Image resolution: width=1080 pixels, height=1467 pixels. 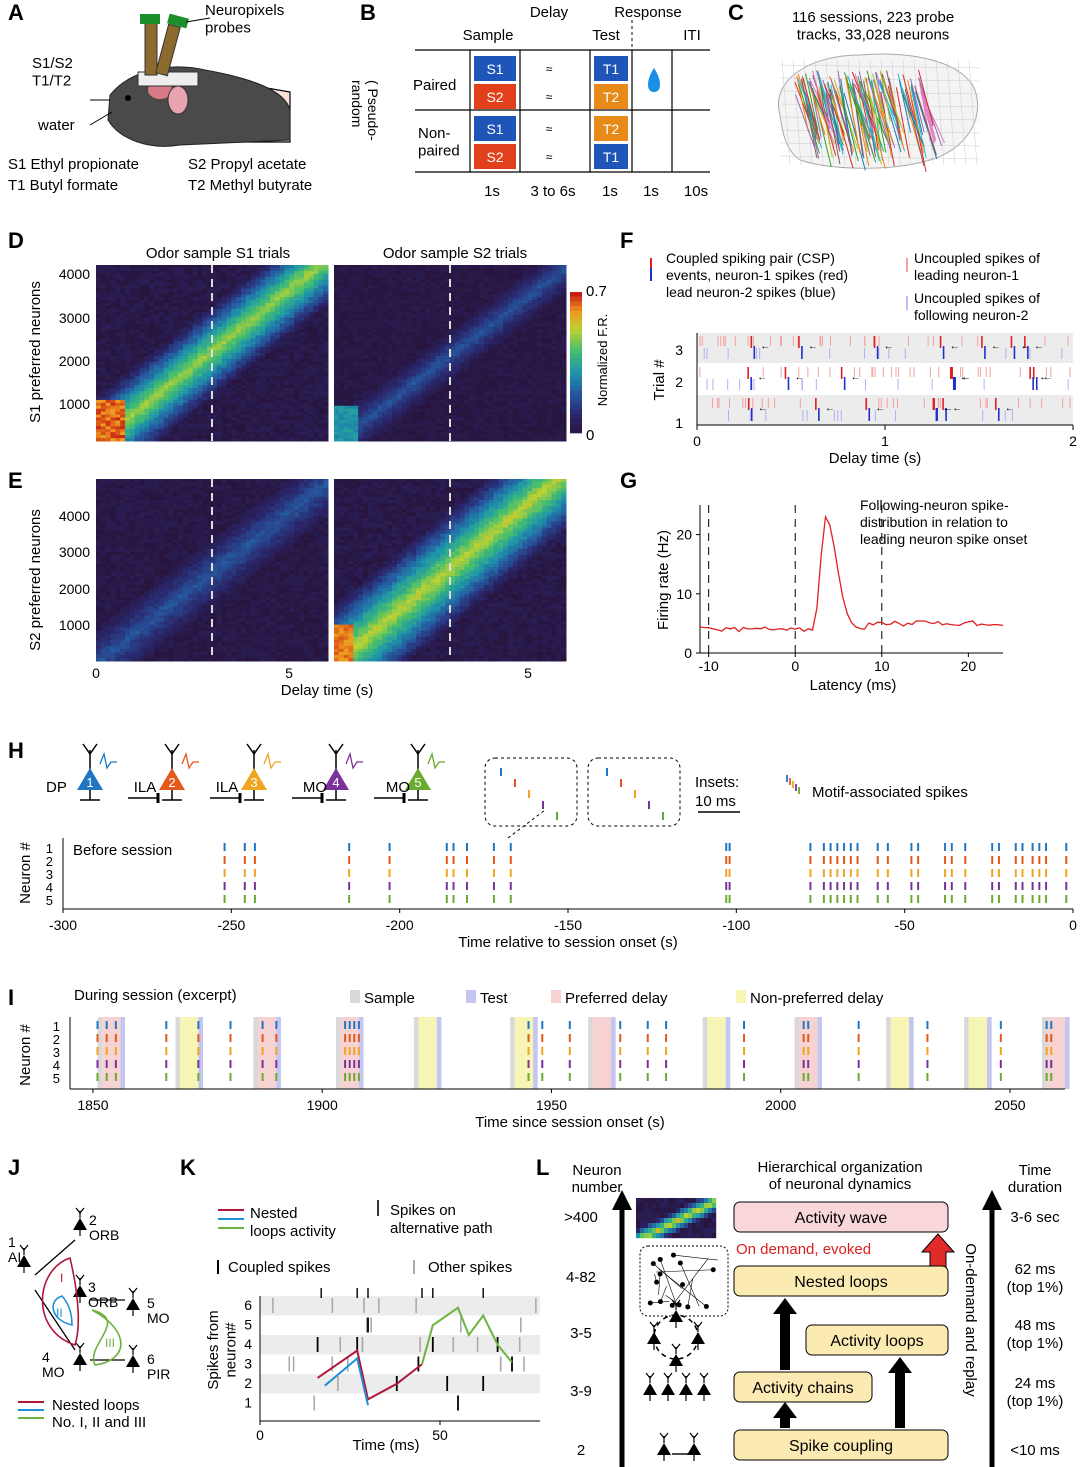 What do you see at coordinates (495, 128) in the screenshot?
I see `sample-box-S1` at bounding box center [495, 128].